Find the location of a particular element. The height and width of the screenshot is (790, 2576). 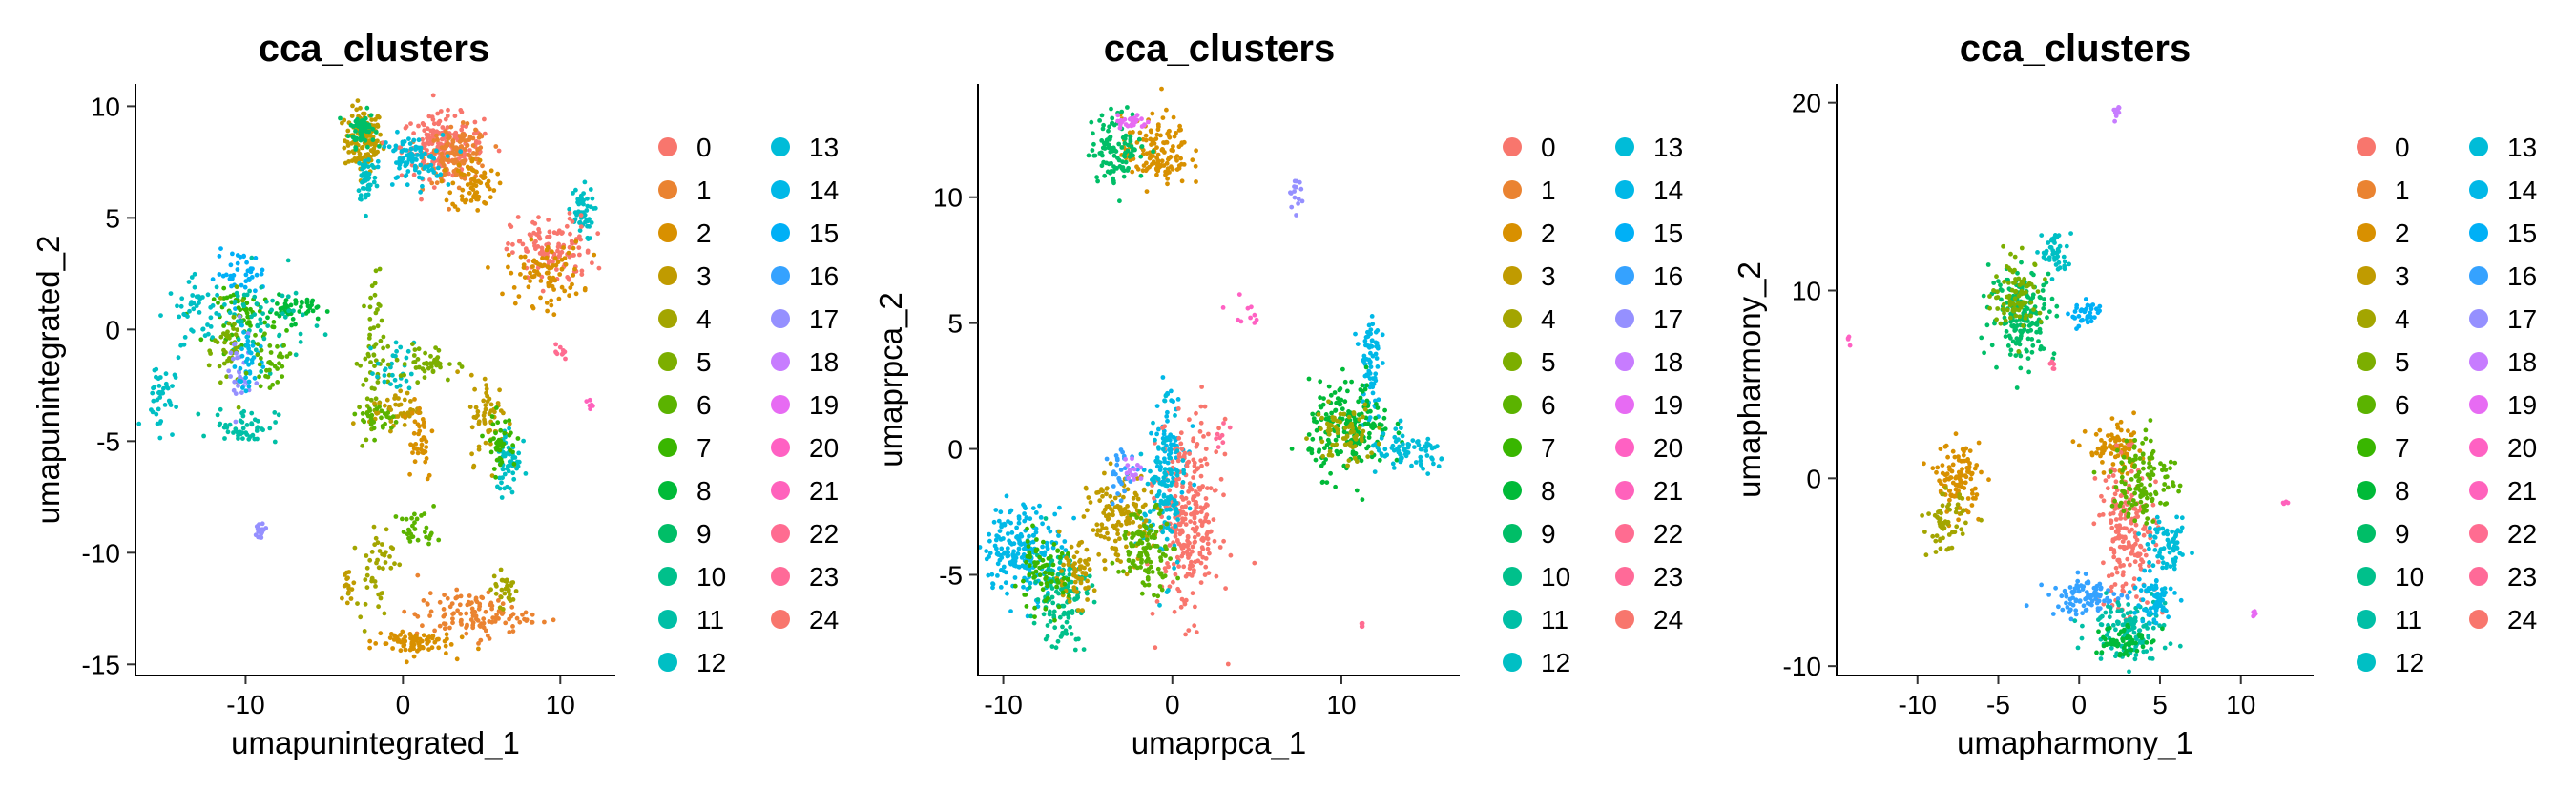

legend-label: 1 is located at coordinates (1548, 190).